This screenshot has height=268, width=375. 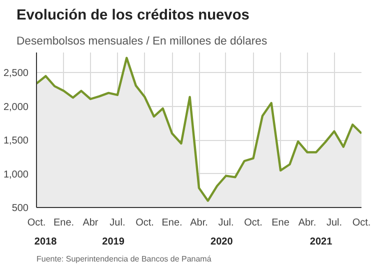 I want to click on x-tick-label: Abr, so click(x=90, y=223).